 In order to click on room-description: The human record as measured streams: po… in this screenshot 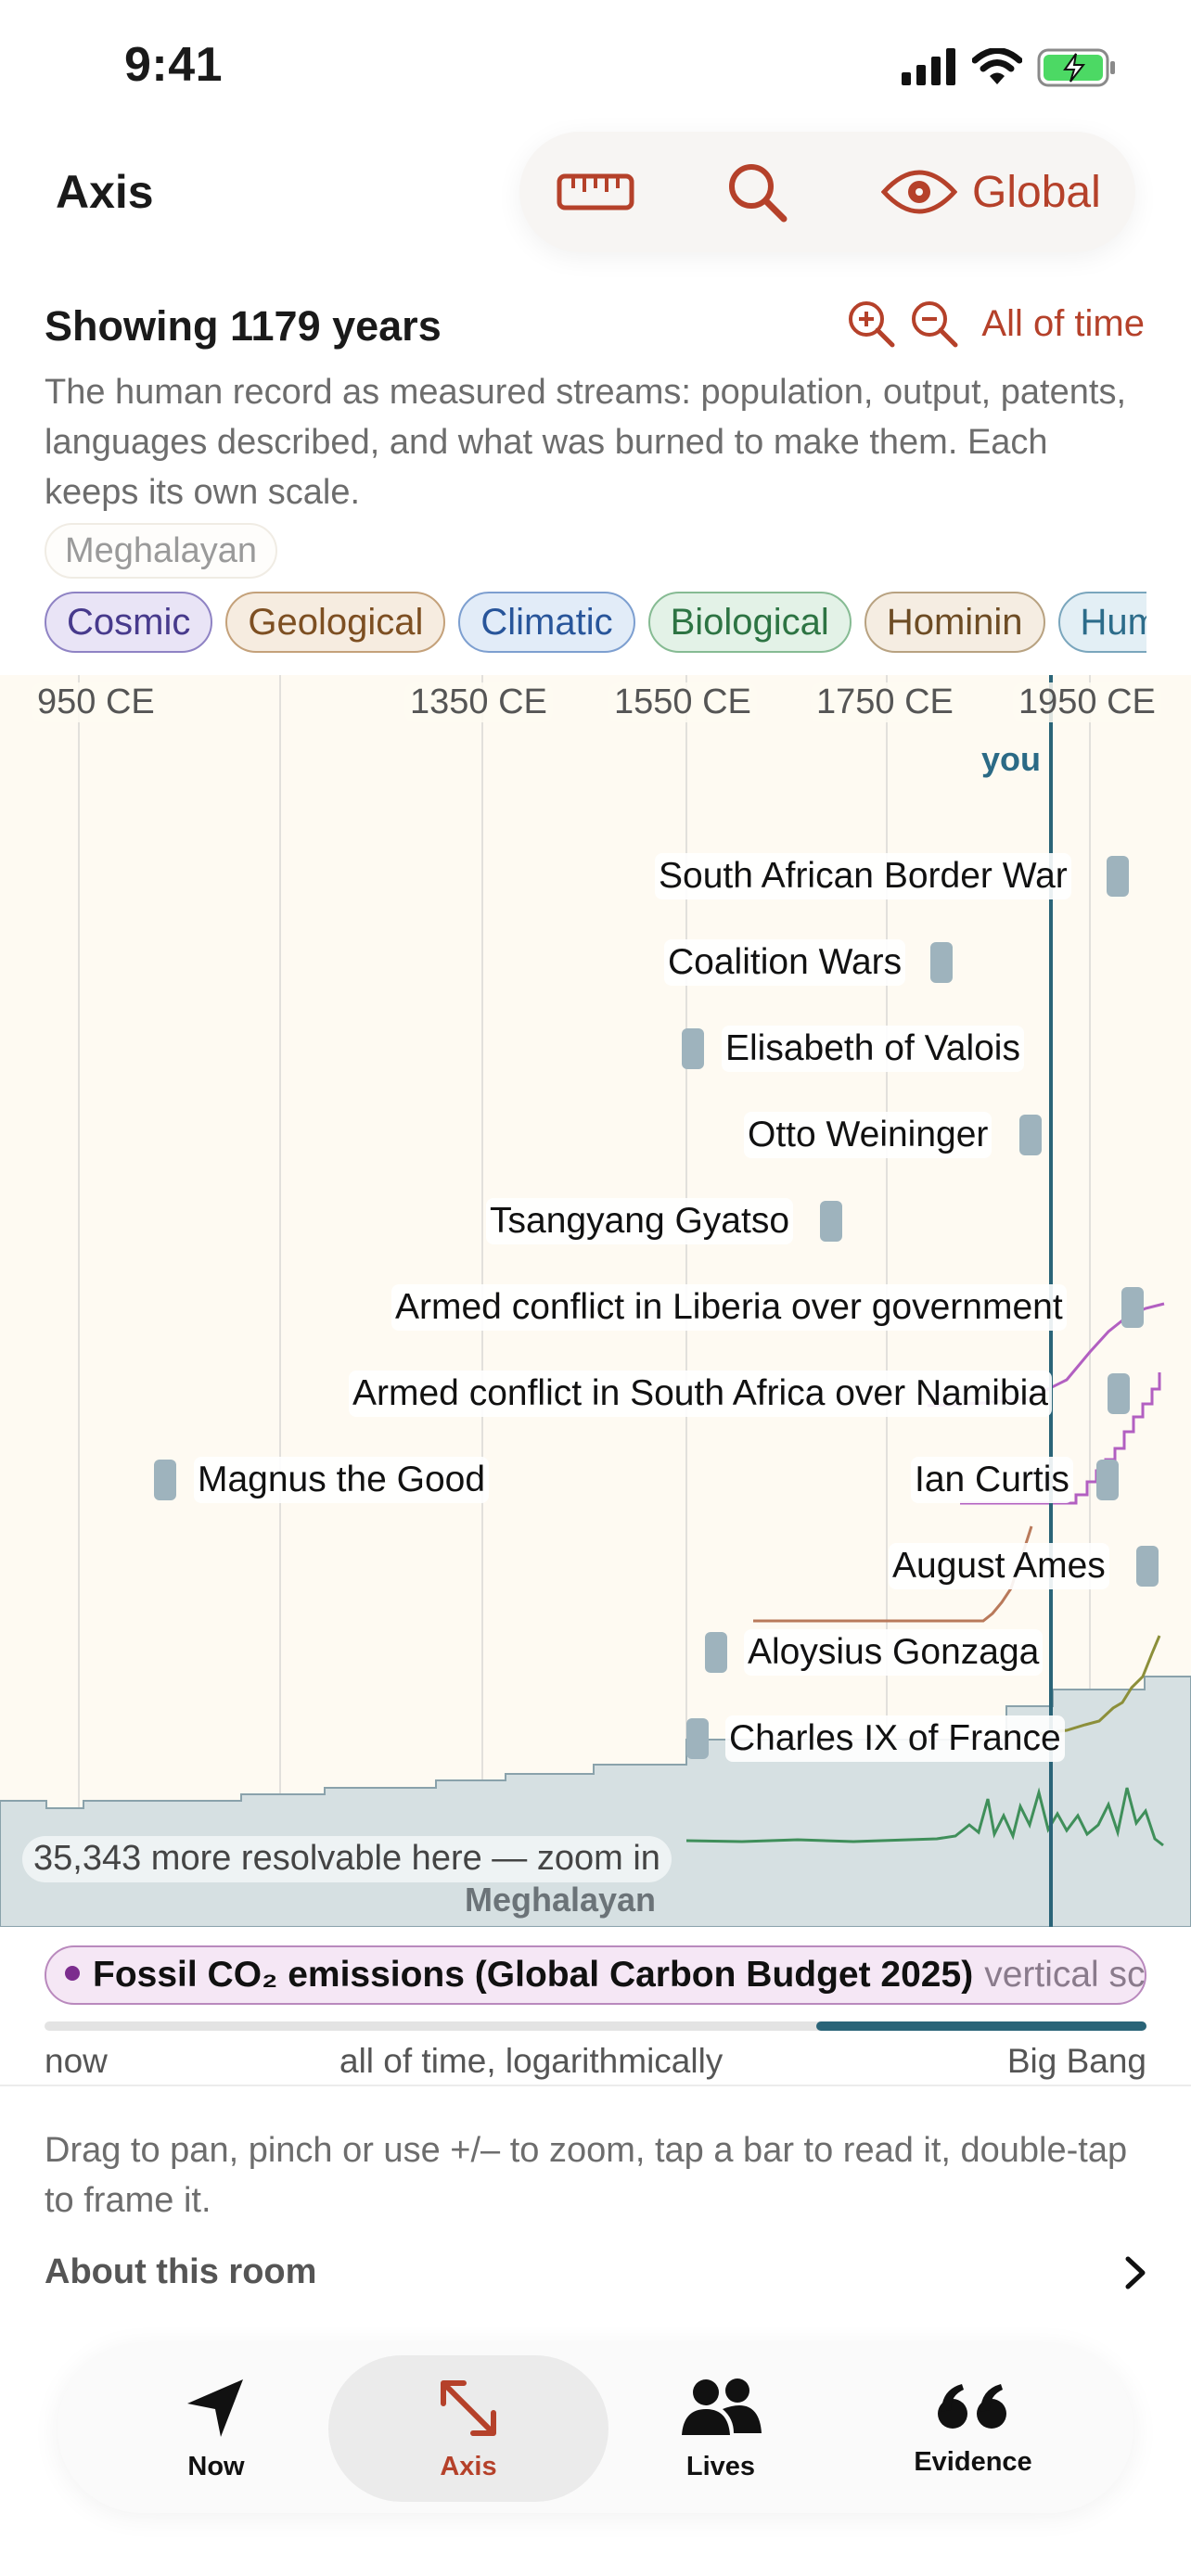, I will do `click(585, 442)`.